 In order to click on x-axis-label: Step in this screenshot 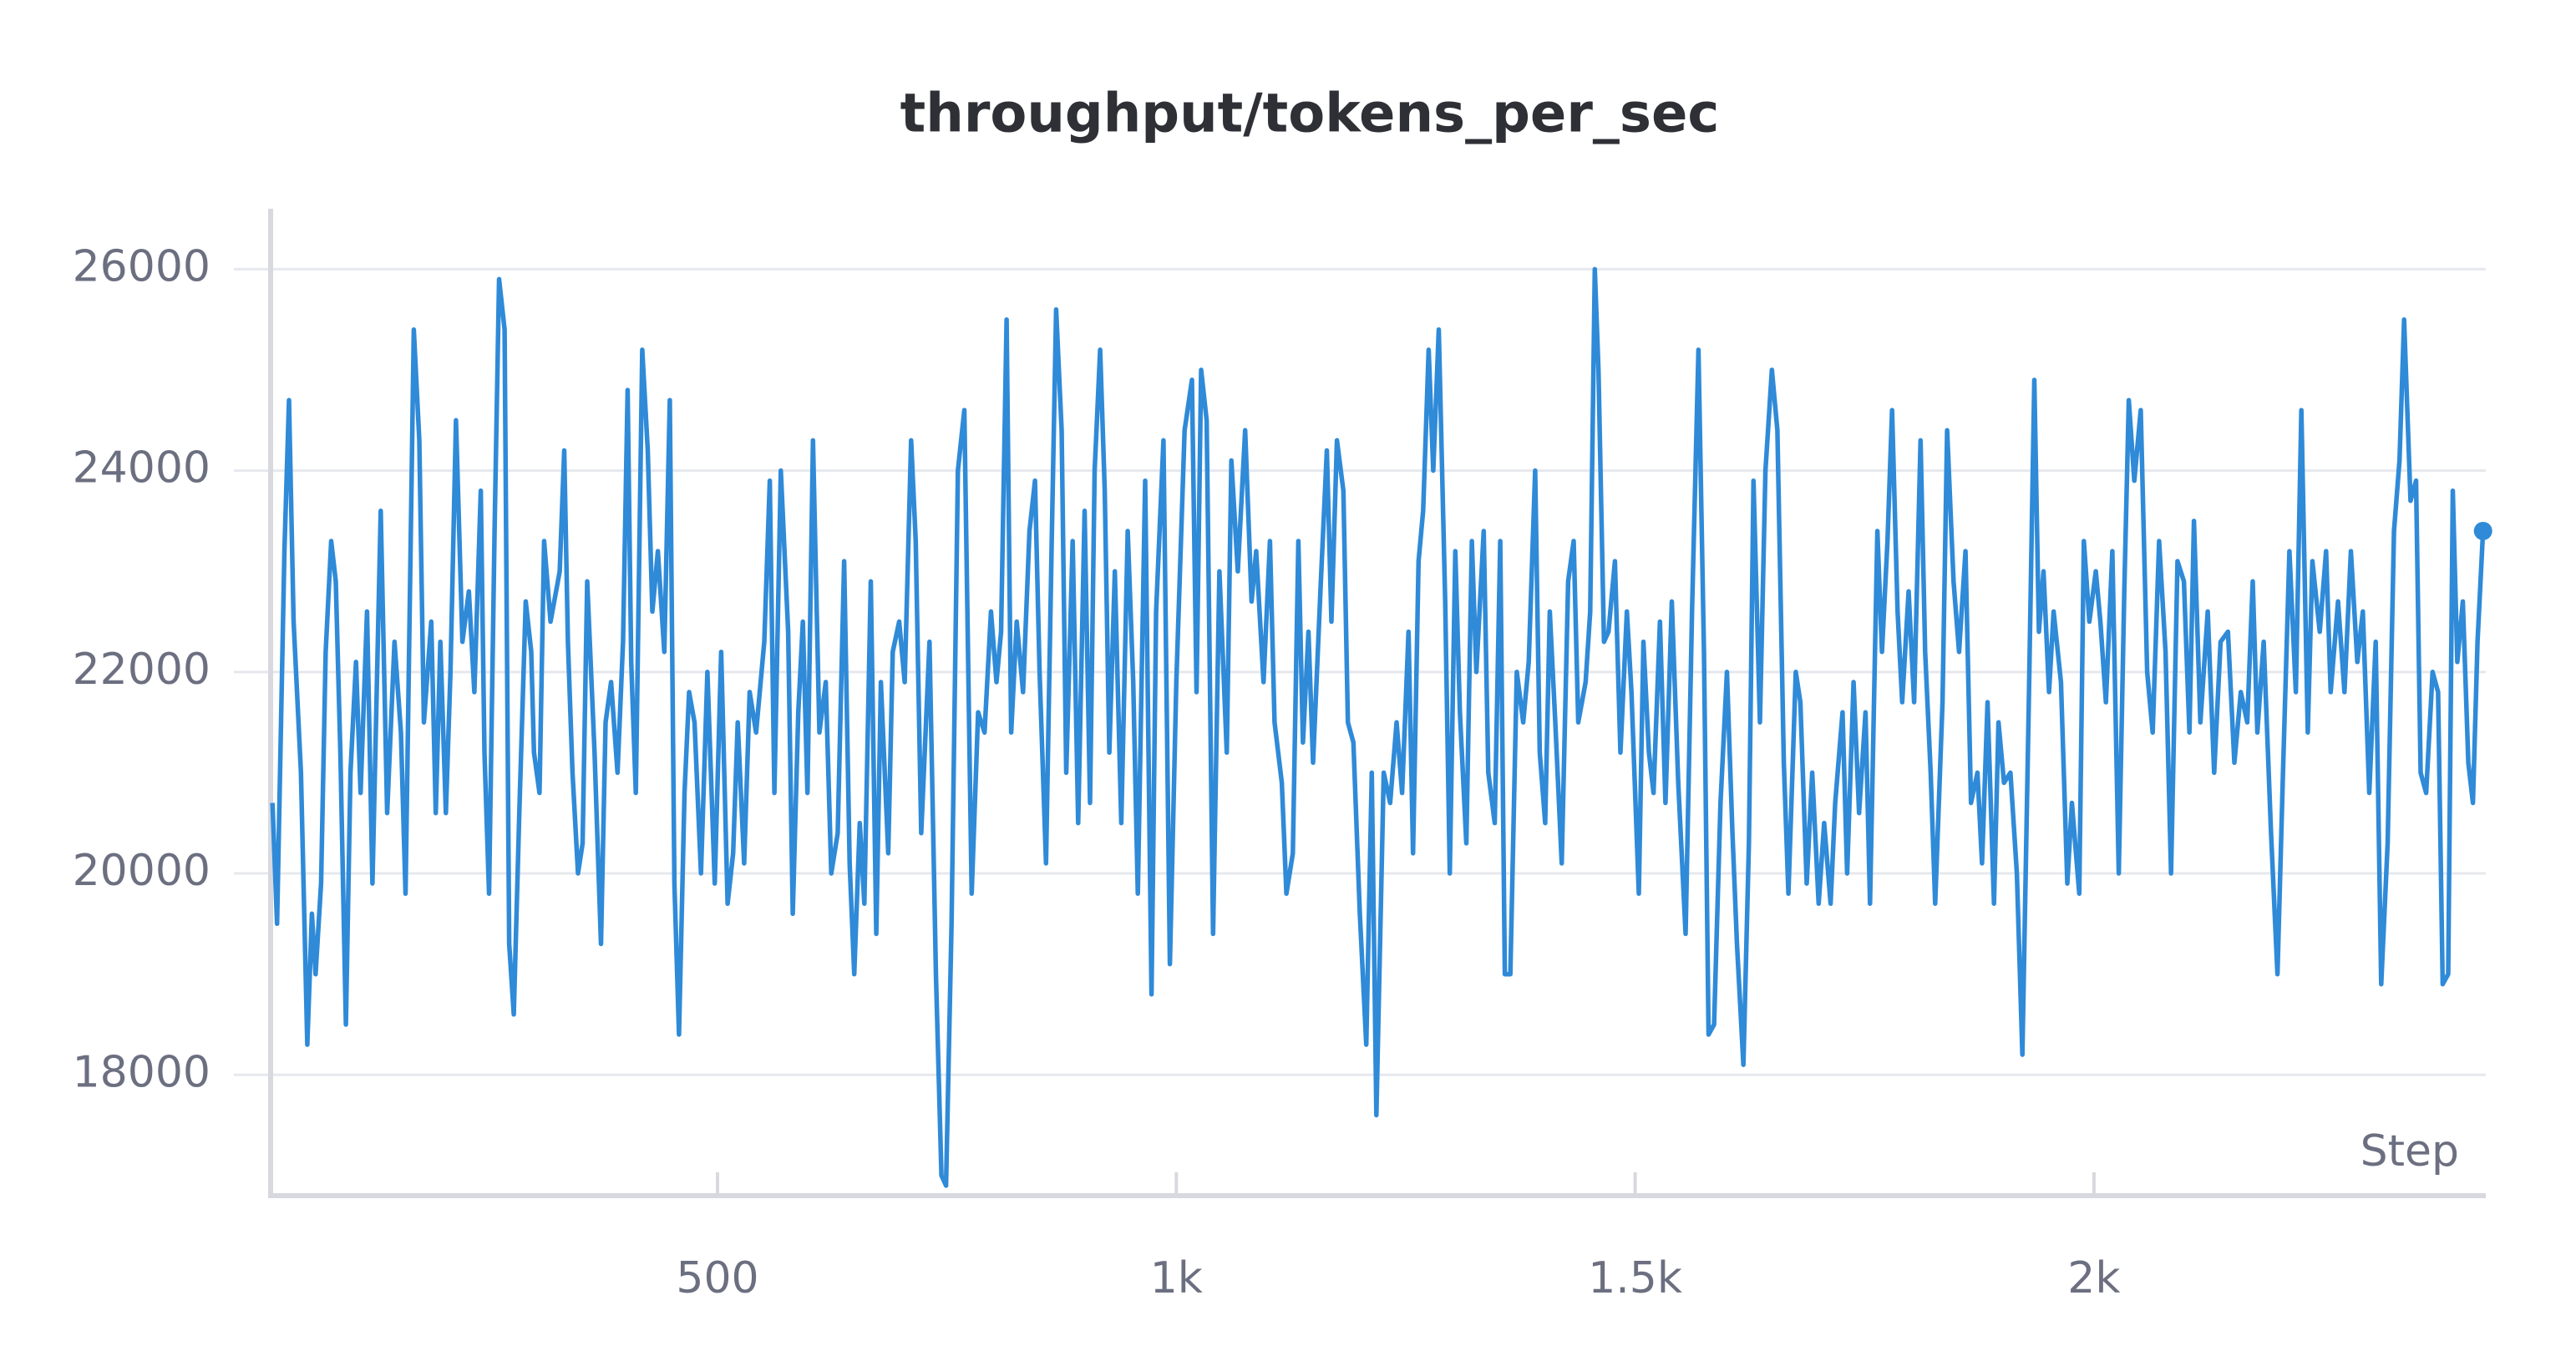, I will do `click(2409, 1151)`.